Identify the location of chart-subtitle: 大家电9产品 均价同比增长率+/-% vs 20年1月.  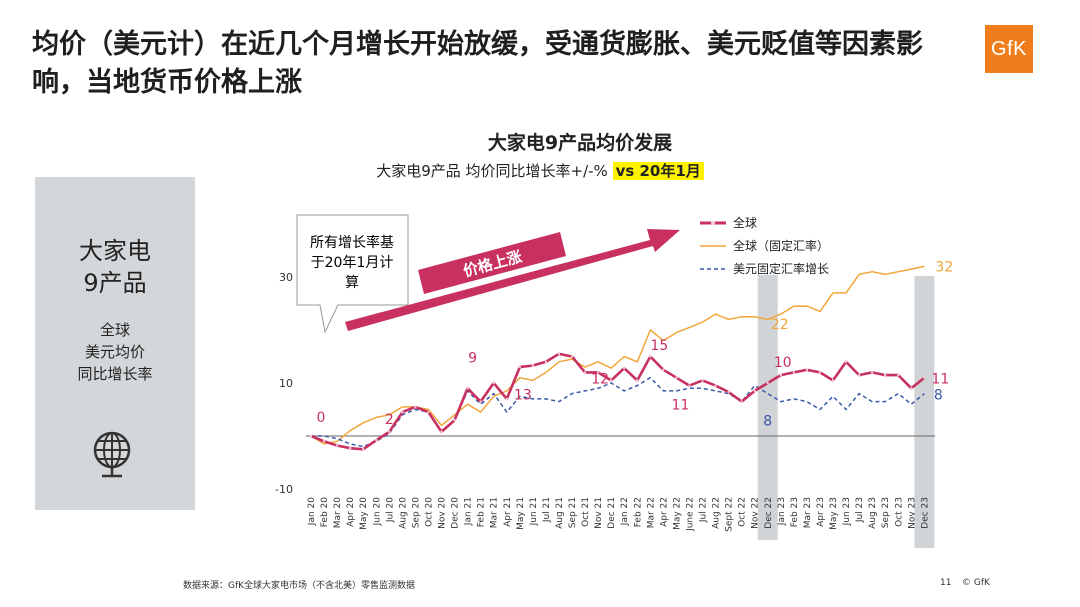
(540, 170).